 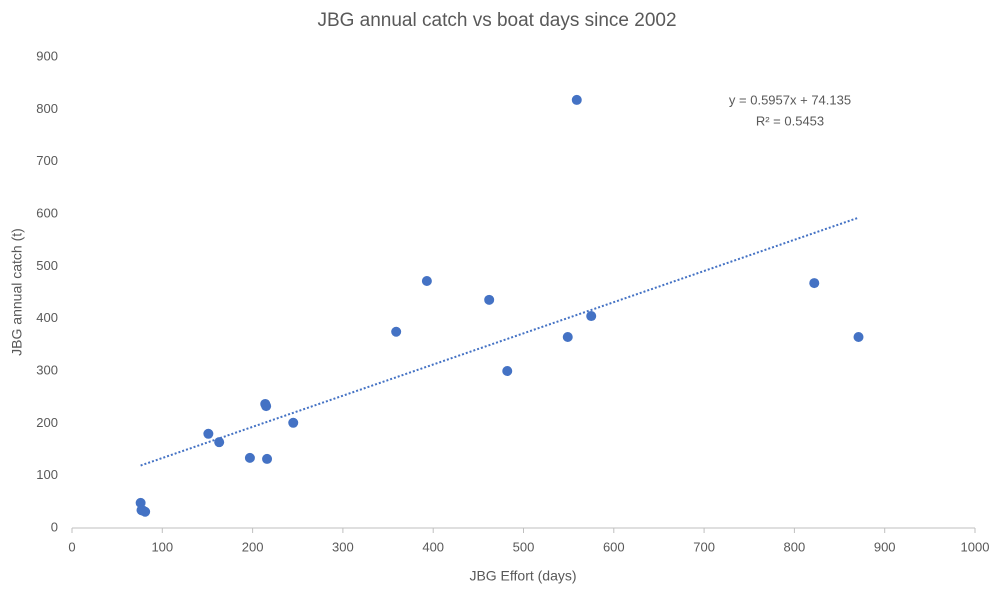 I want to click on x-tick-label: 400, so click(x=433, y=546).